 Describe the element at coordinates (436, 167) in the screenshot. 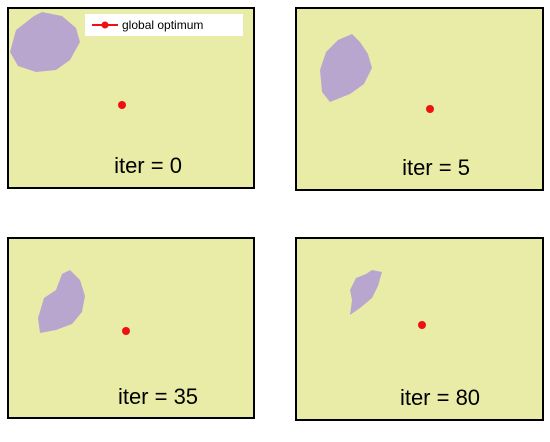

I see `panel-label: iter = 5` at that location.